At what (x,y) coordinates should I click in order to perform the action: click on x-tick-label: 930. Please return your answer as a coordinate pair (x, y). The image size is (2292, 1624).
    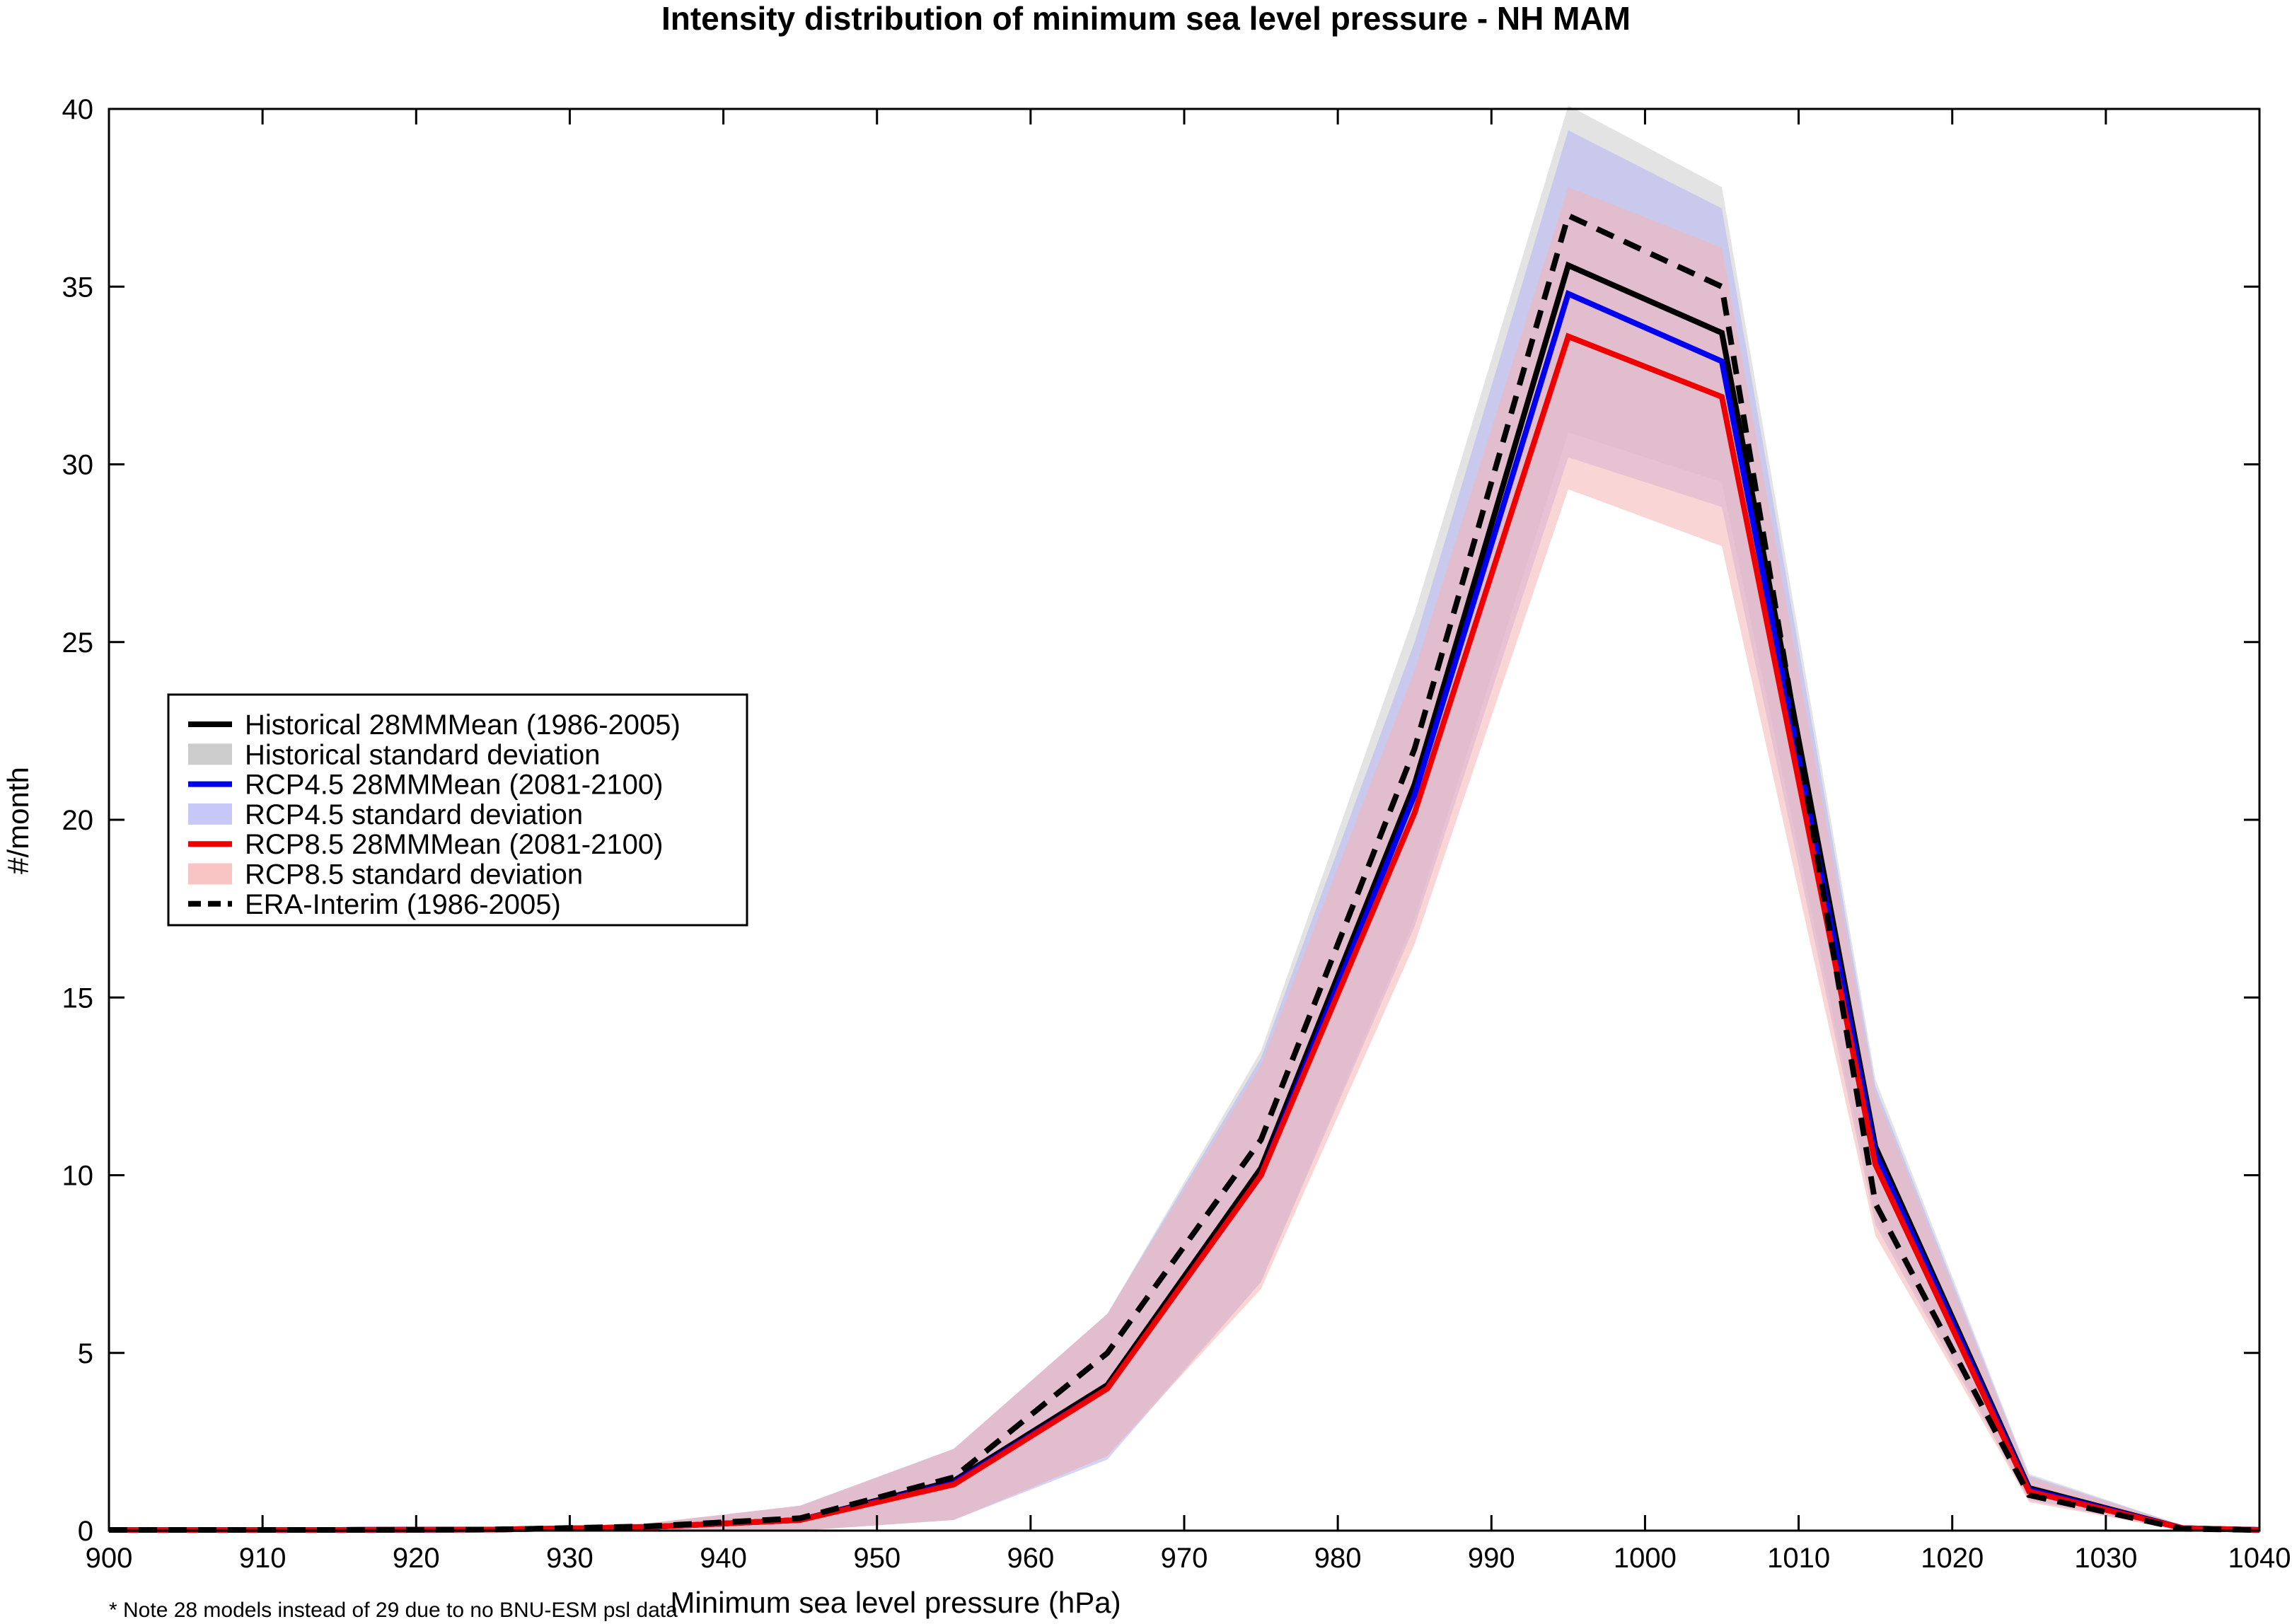
    Looking at the image, I should click on (570, 1558).